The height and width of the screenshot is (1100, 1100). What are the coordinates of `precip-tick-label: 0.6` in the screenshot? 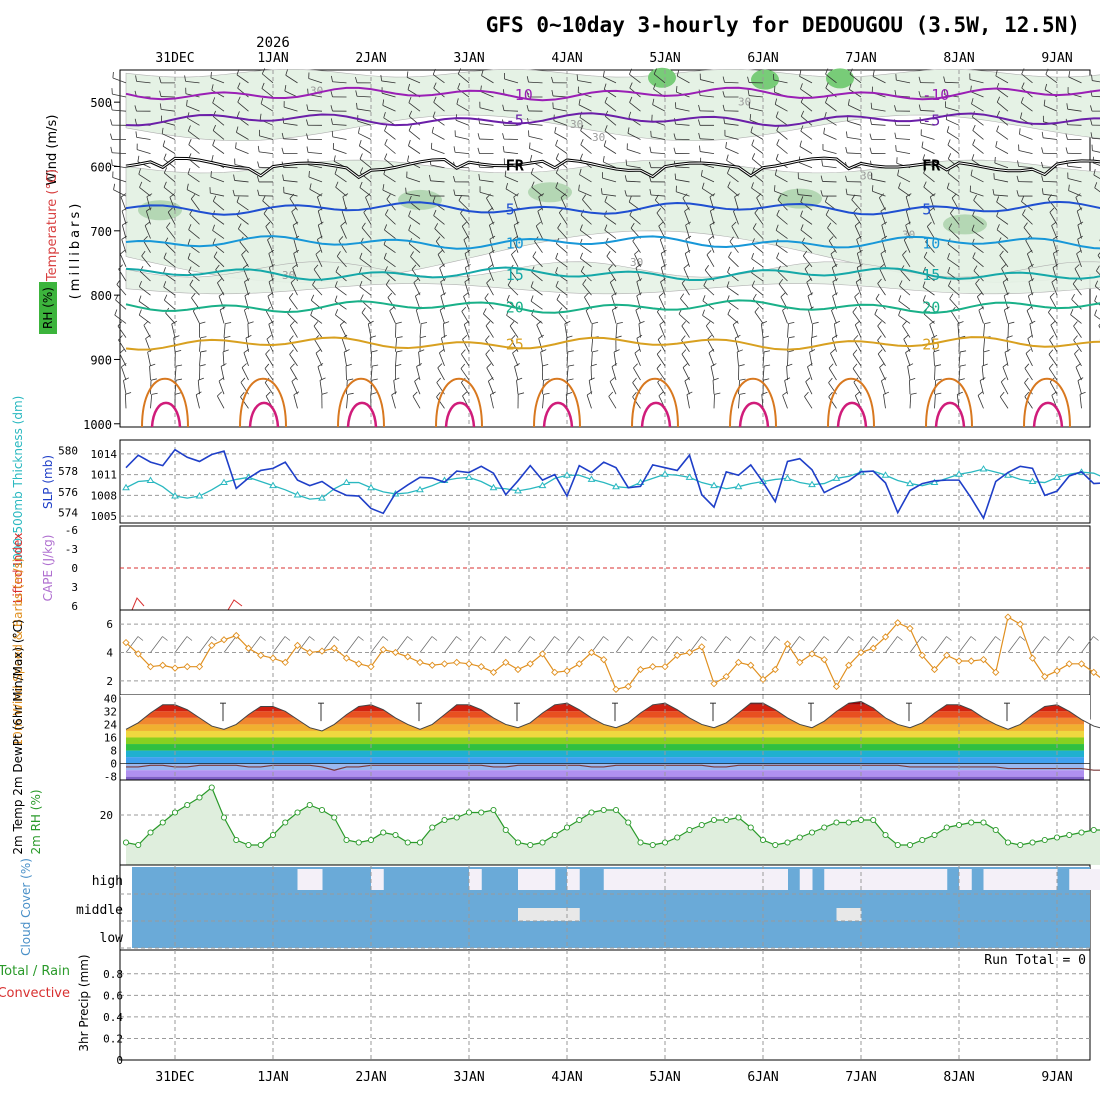 It's located at (113, 995).